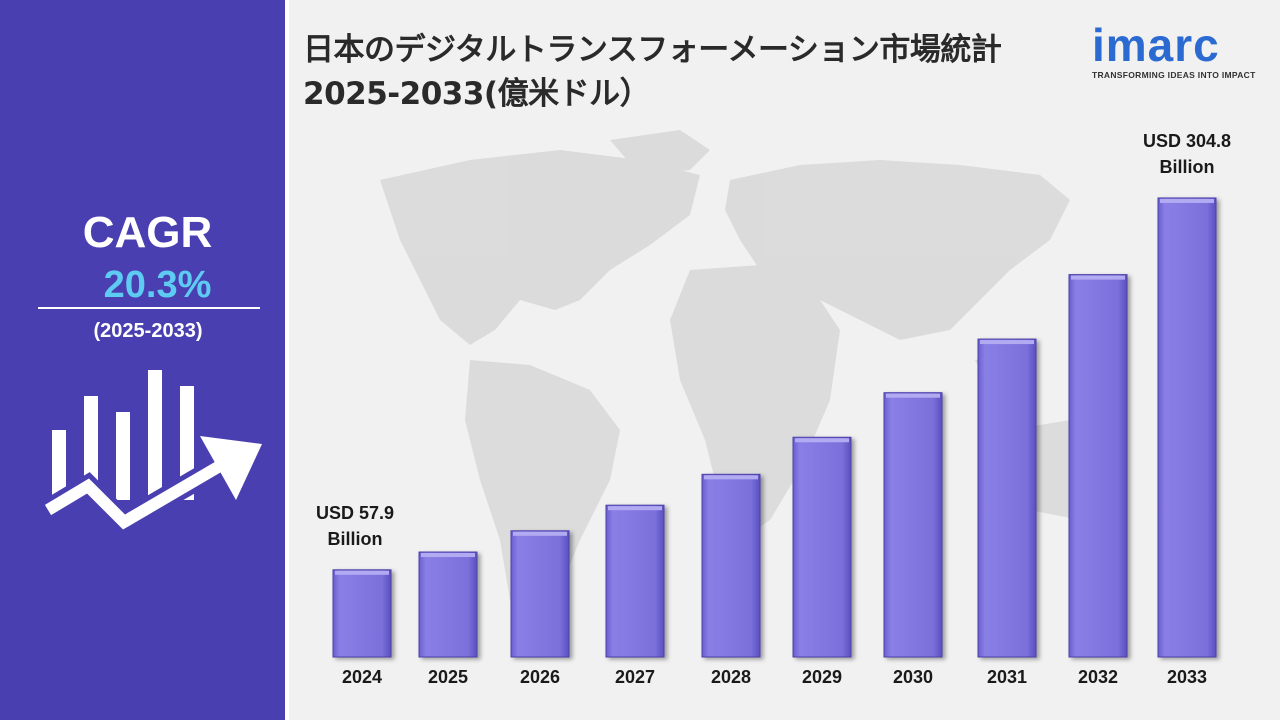  Describe the element at coordinates (157, 285) in the screenshot. I see `cagr-value: 20.3%` at that location.